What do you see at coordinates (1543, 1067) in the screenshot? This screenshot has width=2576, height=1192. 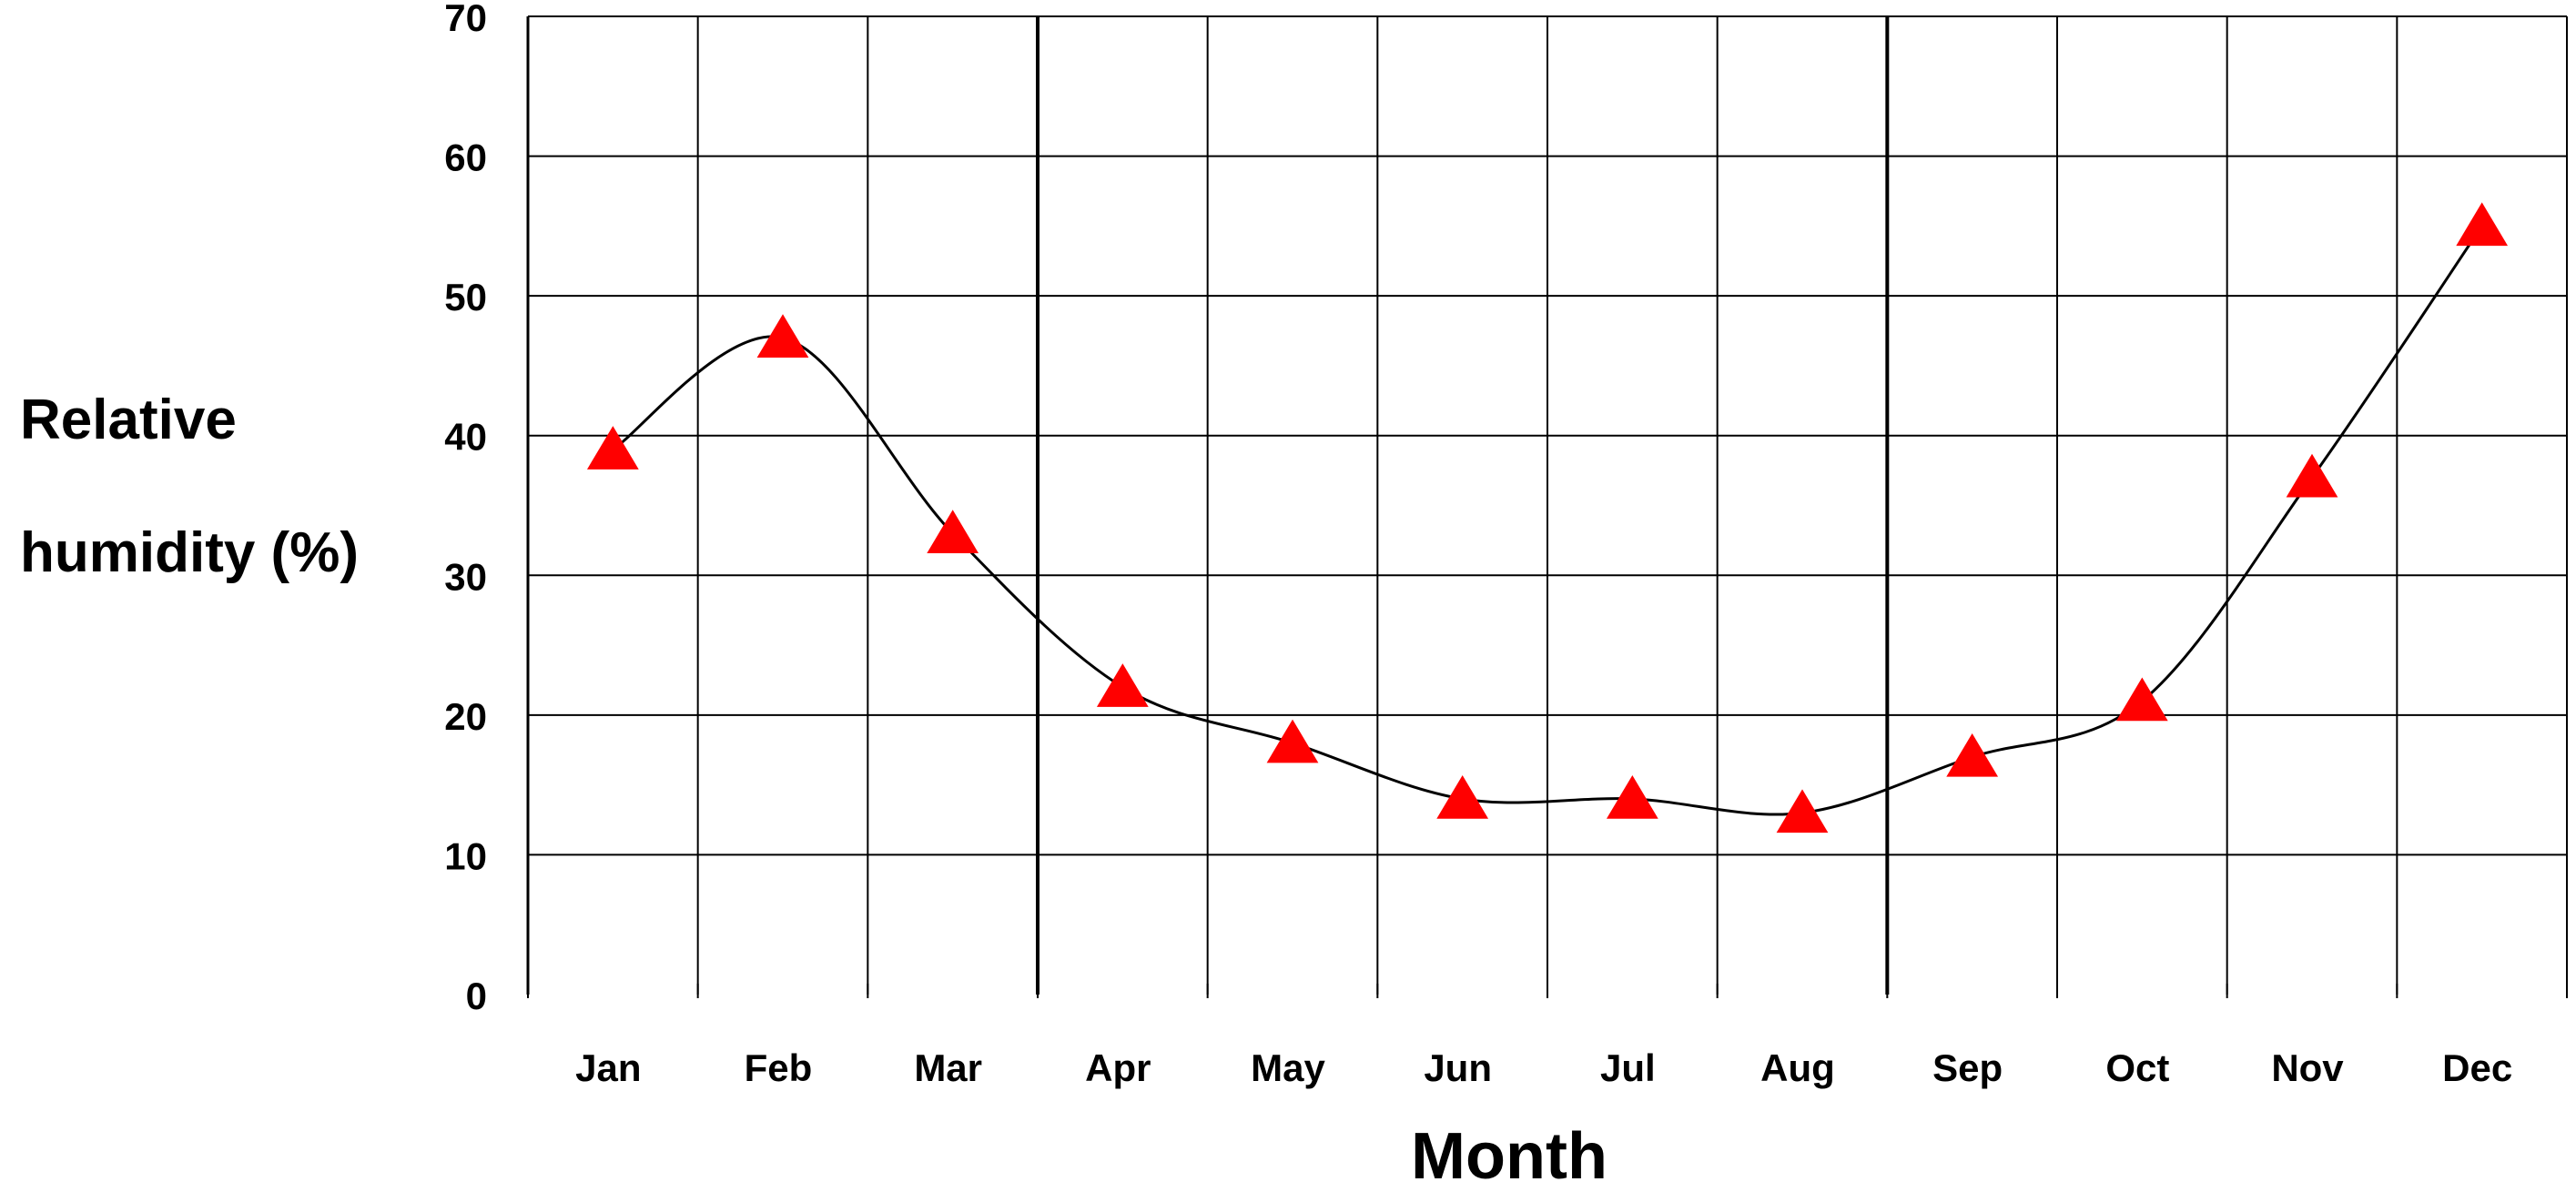 I see `x-tick-labels: Jan Feb Mar Apr May Jun Jul Aug Sep Oct Nov Dec` at bounding box center [1543, 1067].